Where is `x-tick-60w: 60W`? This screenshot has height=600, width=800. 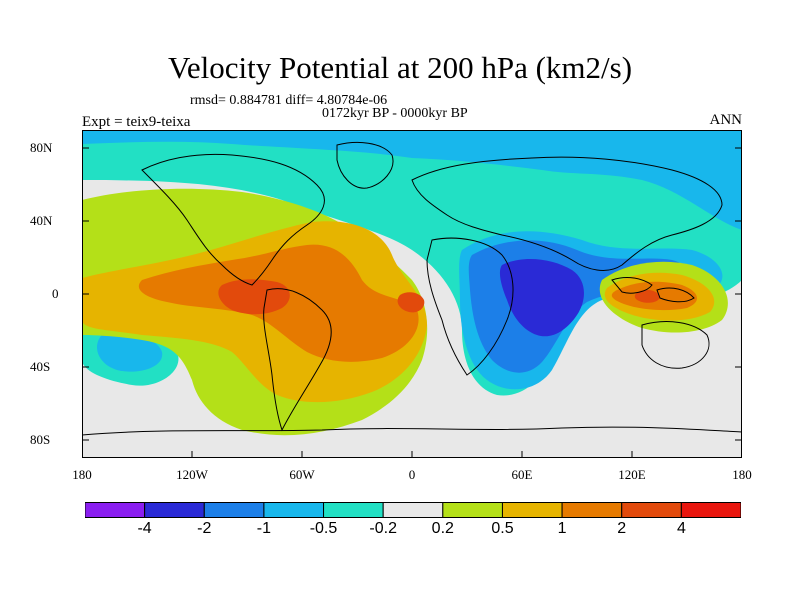
x-tick-60w: 60W is located at coordinates (302, 474).